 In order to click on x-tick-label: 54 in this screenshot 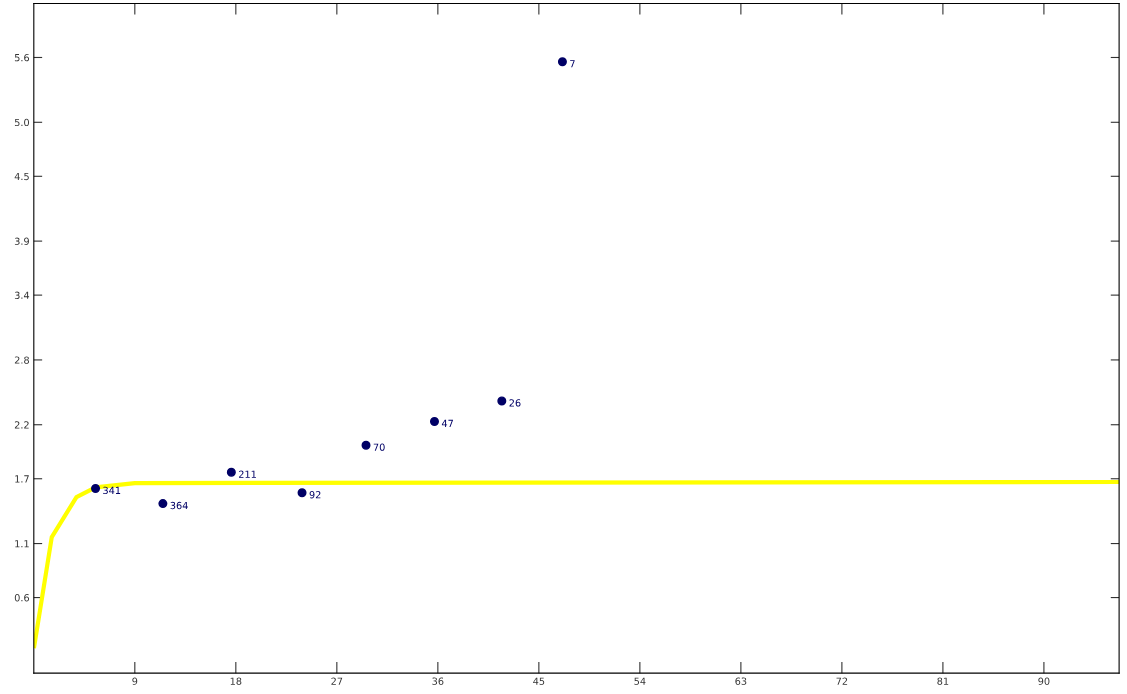, I will do `click(640, 681)`.